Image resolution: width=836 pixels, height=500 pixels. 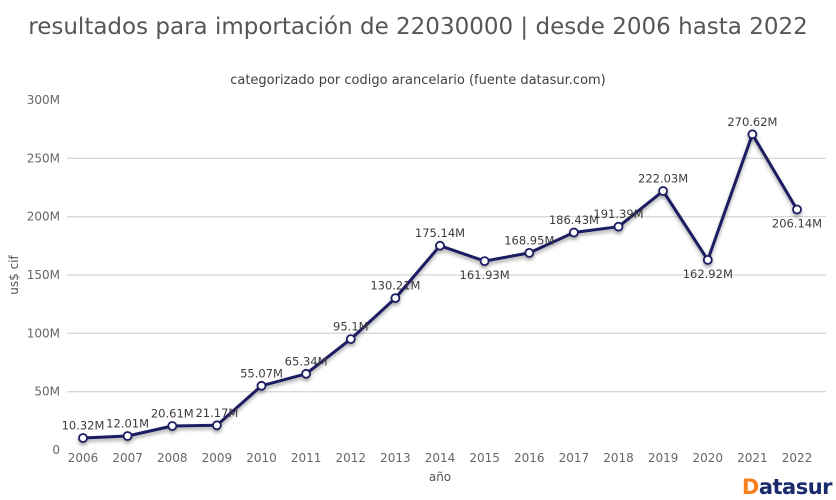 I want to click on data-point-2012, so click(x=350, y=339).